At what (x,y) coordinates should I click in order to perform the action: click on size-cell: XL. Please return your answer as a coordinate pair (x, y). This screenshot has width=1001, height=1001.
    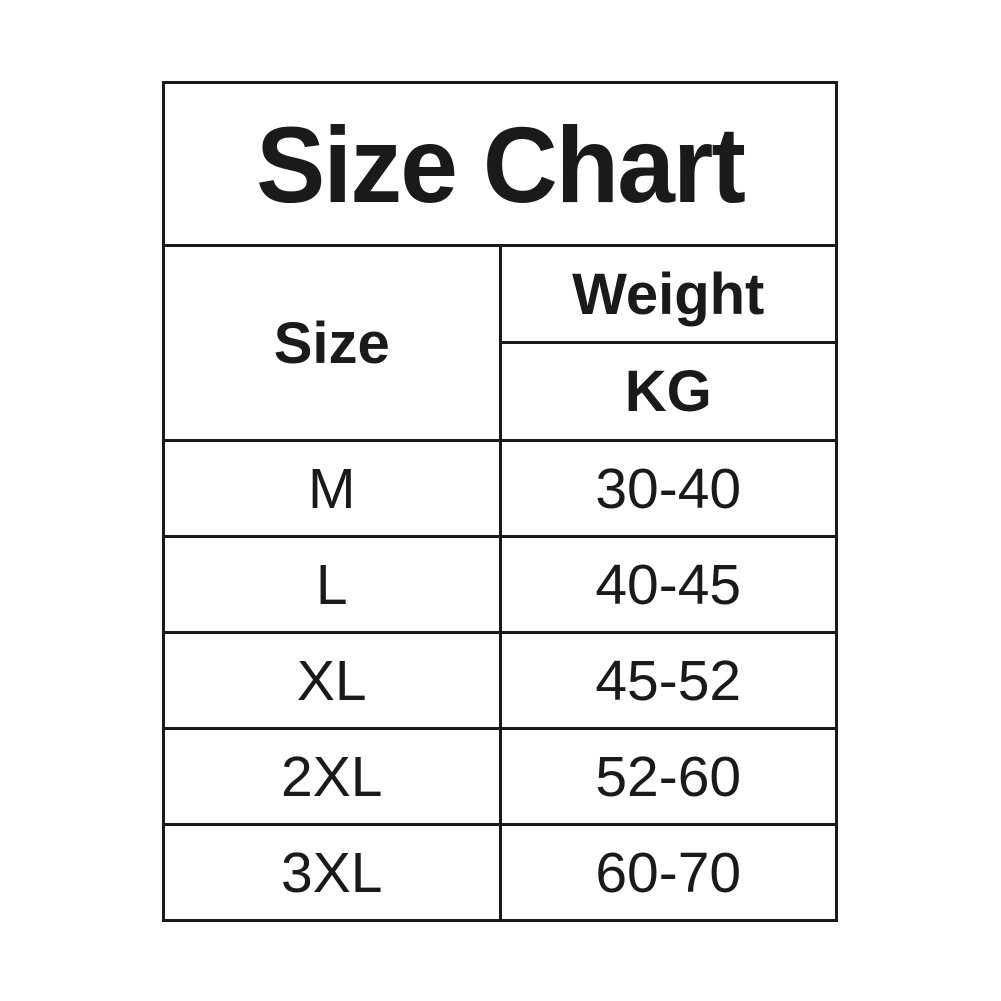
    Looking at the image, I should click on (332, 680).